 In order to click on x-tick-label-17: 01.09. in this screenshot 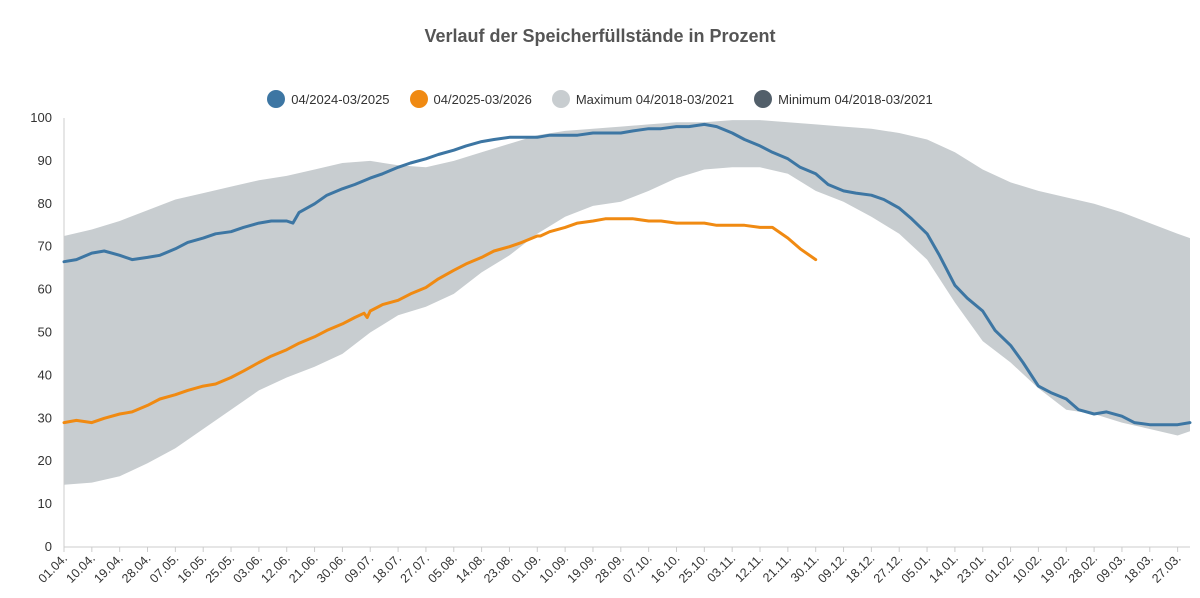, I will do `click(526, 568)`.